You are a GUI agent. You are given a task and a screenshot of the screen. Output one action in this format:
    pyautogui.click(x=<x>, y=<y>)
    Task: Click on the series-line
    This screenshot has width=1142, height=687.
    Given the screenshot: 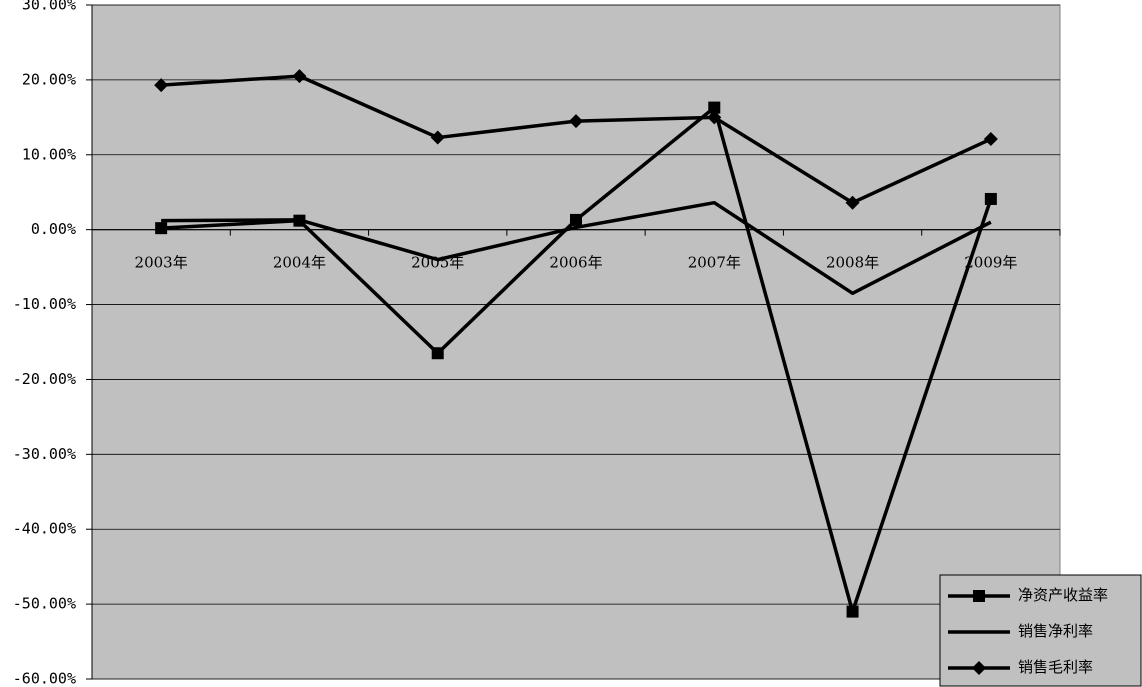 What is the action you would take?
    pyautogui.click(x=576, y=248)
    